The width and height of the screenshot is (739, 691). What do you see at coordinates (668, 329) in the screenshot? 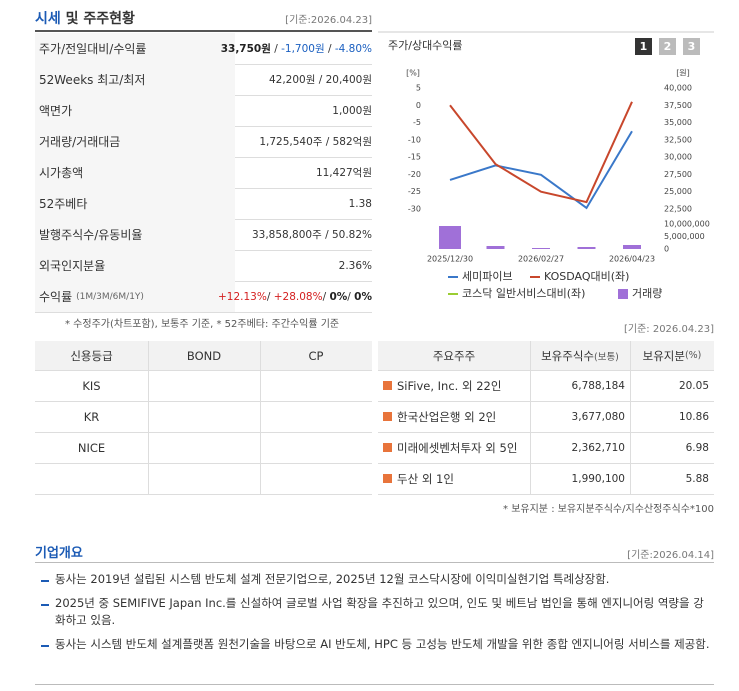
I see `chart-date: [기준: 2026.04.23]` at bounding box center [668, 329].